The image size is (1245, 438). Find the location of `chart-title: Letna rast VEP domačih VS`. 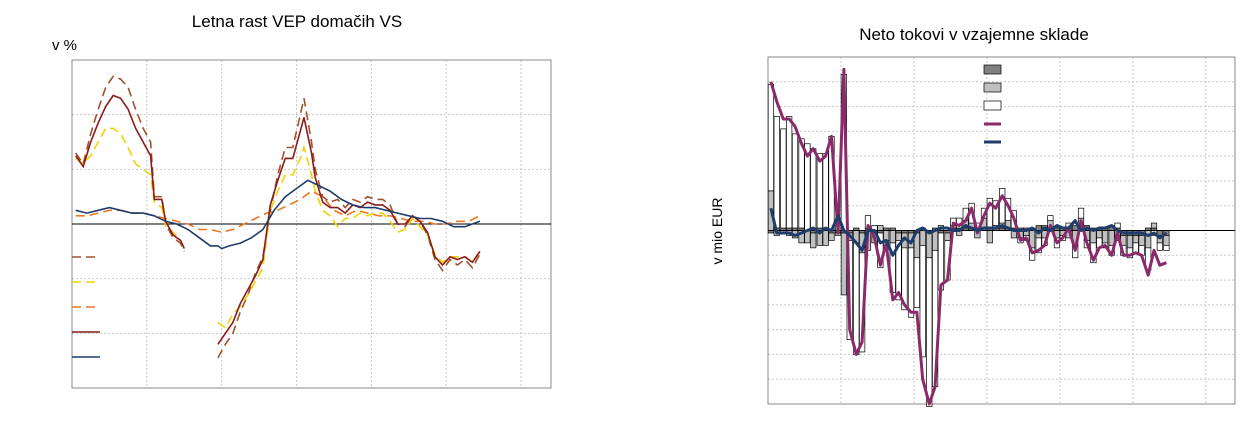

chart-title: Letna rast VEP domačih VS is located at coordinates (297, 21).